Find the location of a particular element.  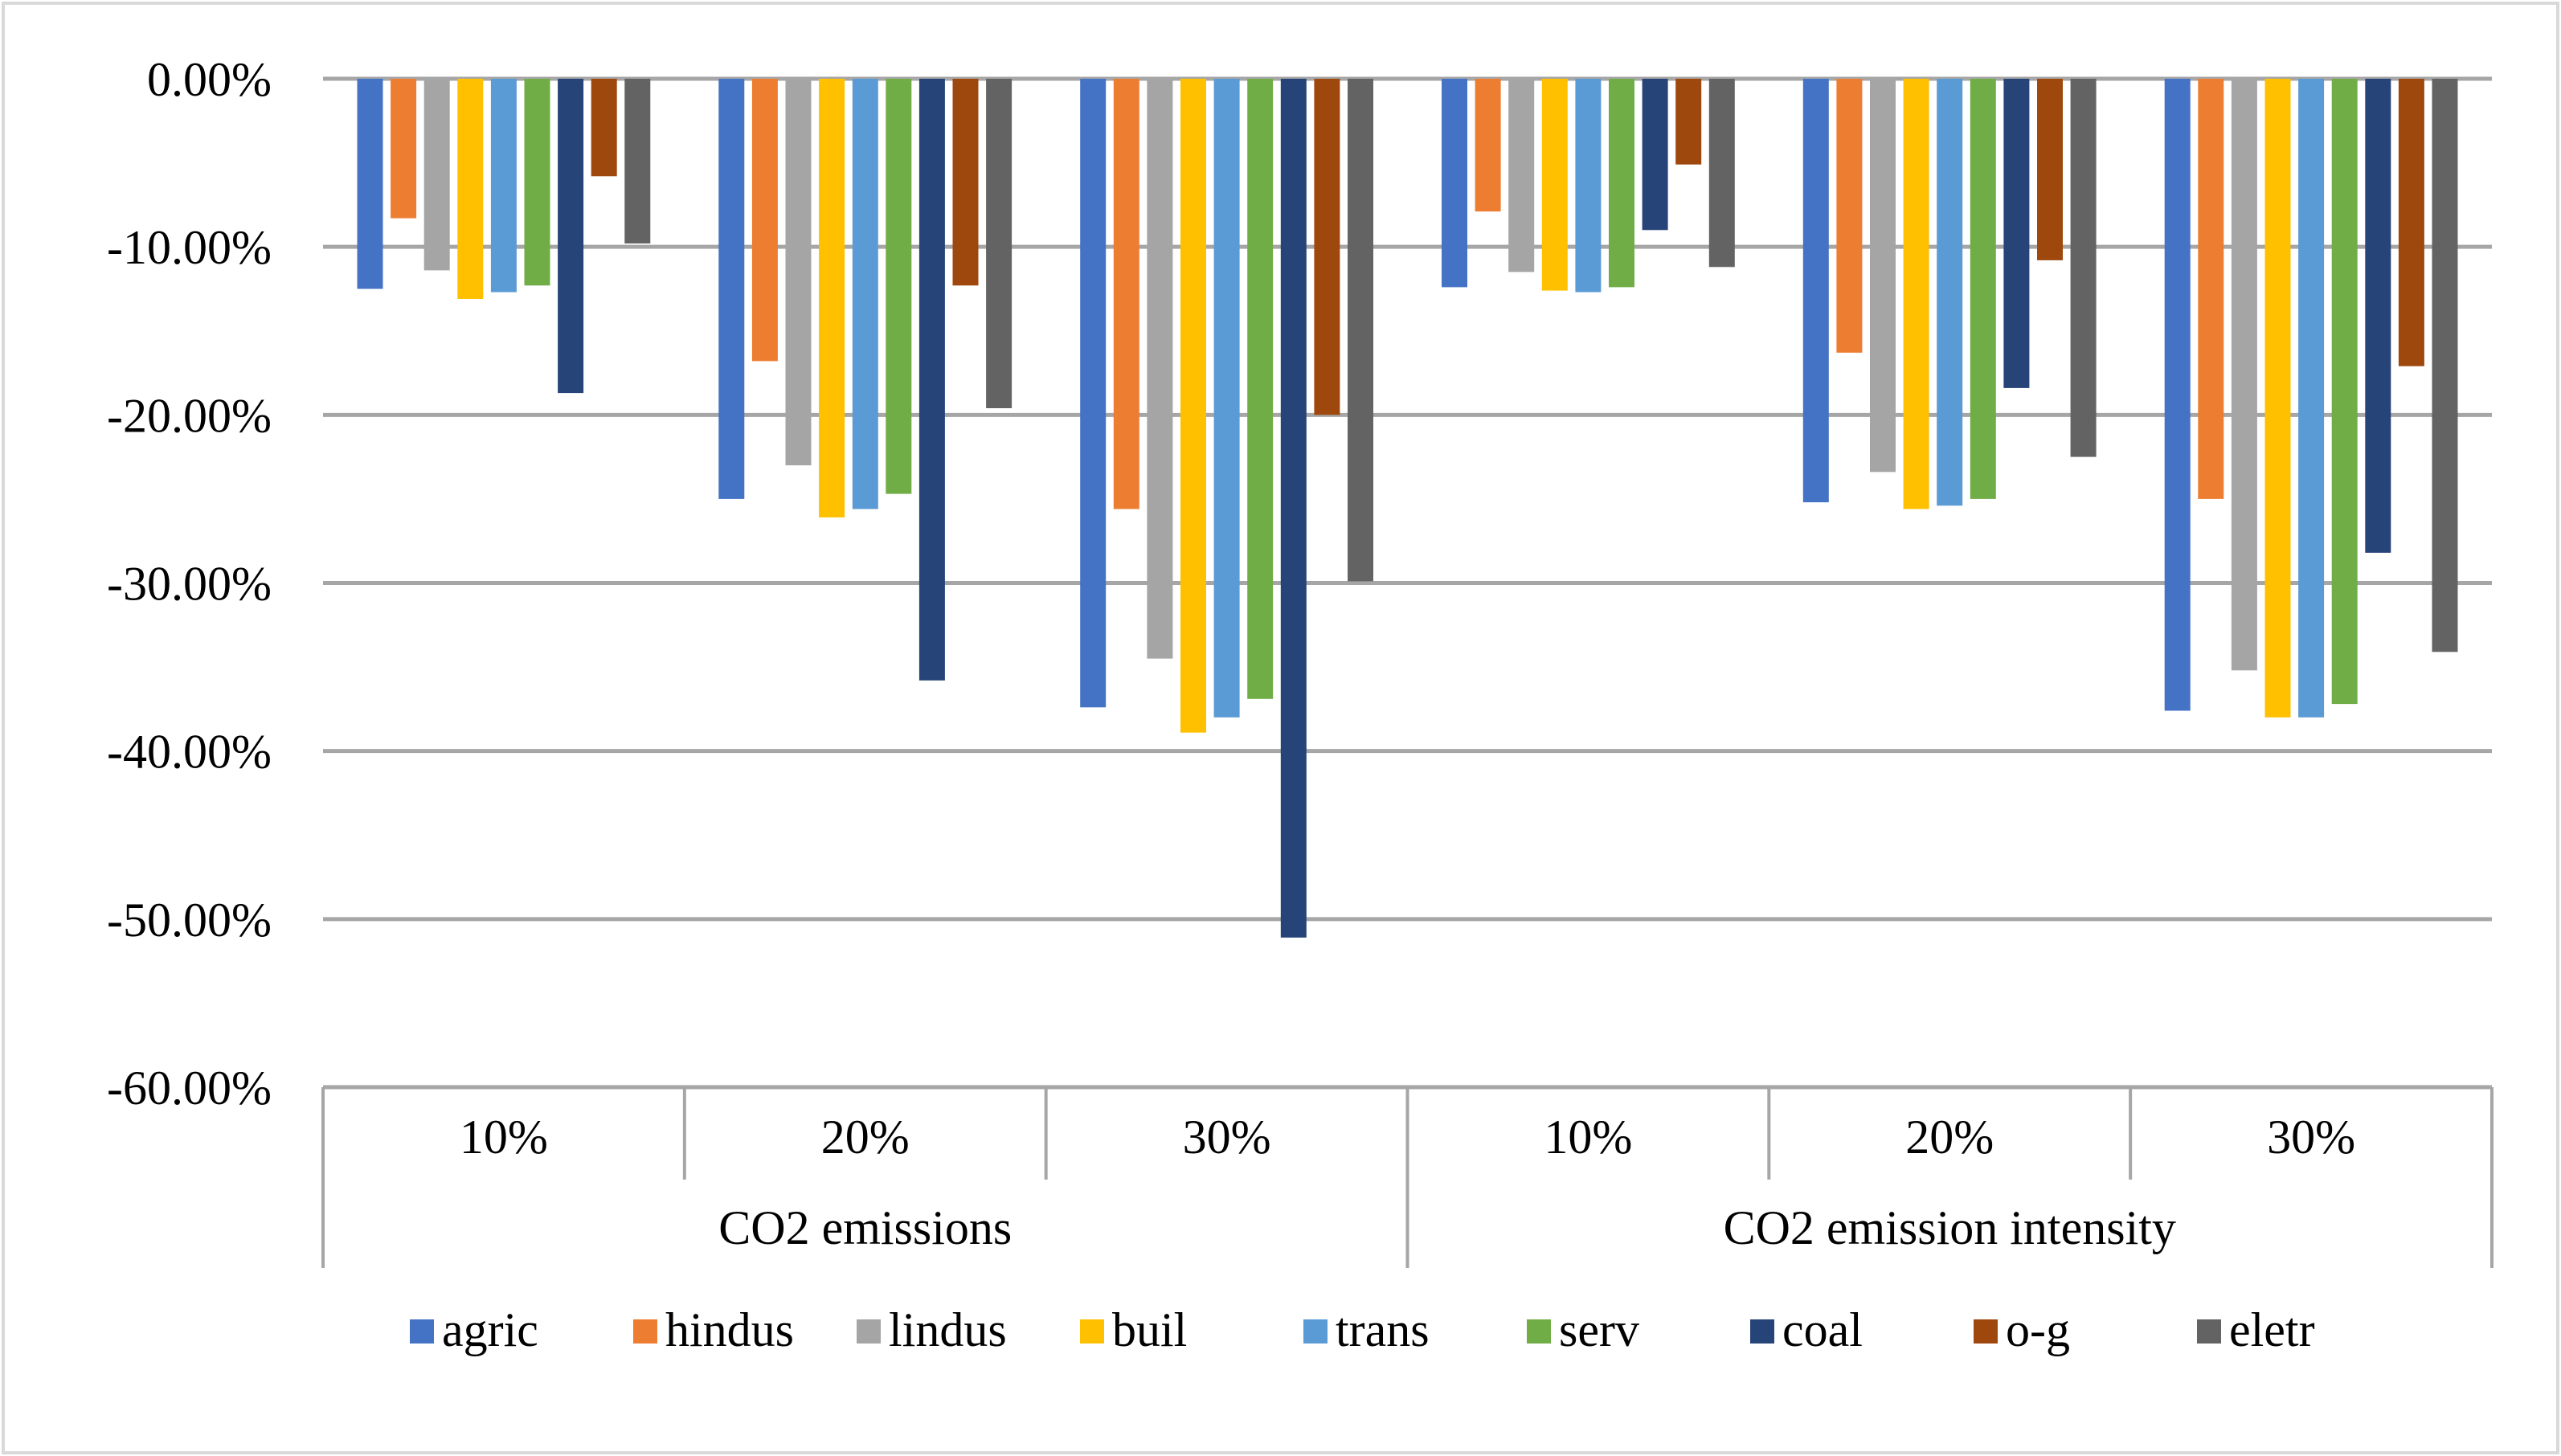

y-tick-label: -30.00% is located at coordinates (189, 584).